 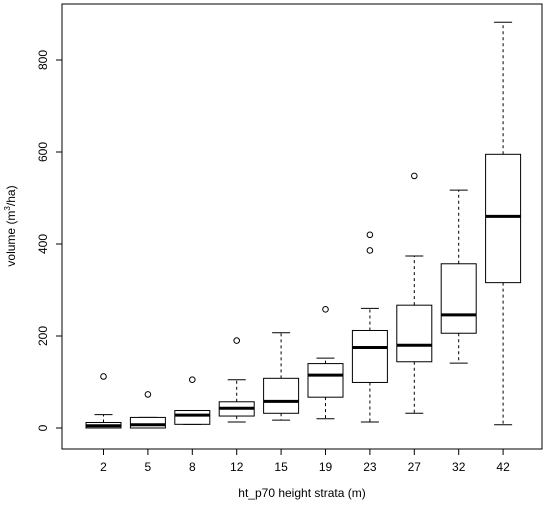 I want to click on x-tick-label-19: 19, so click(x=326, y=467).